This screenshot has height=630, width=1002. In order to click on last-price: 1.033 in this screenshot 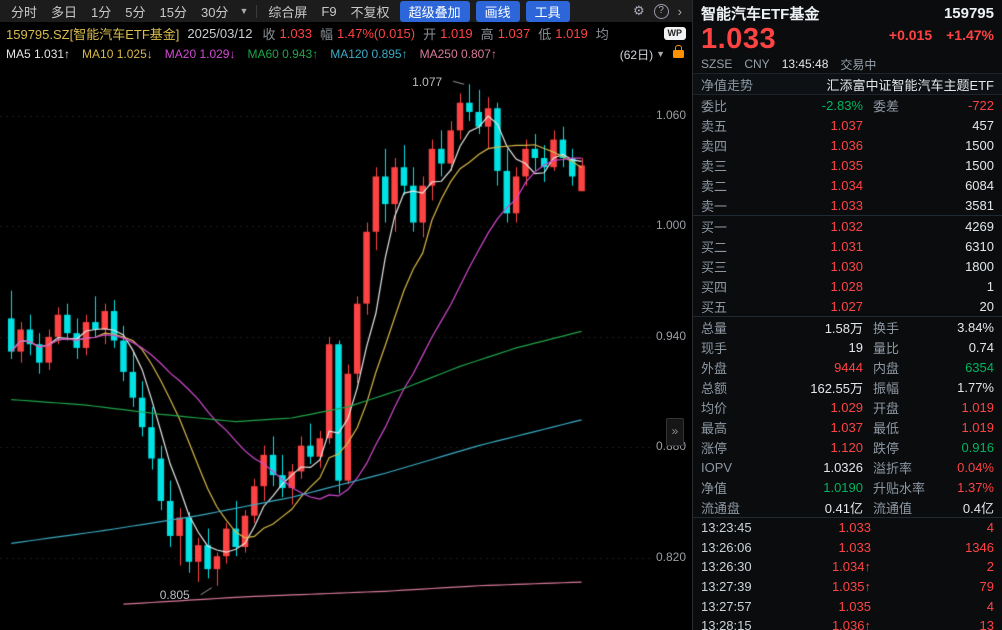, I will do `click(739, 38)`.